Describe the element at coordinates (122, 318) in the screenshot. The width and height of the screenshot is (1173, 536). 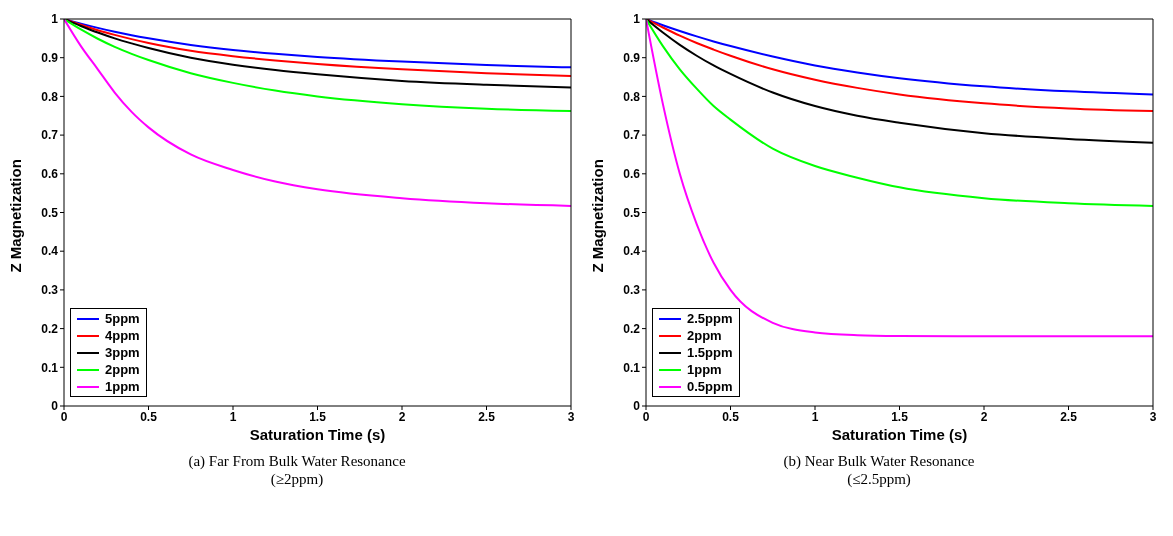
I see `legend-label: 5ppm` at that location.